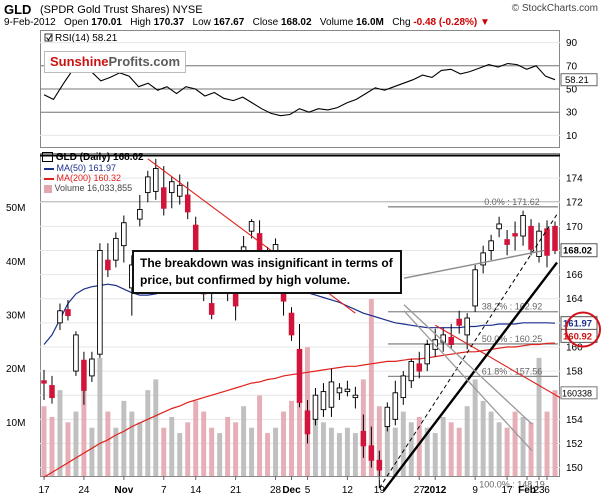 Image resolution: width=602 pixels, height=502 pixels. What do you see at coordinates (296, 22) in the screenshot?
I see `close-value: 168.02` at bounding box center [296, 22].